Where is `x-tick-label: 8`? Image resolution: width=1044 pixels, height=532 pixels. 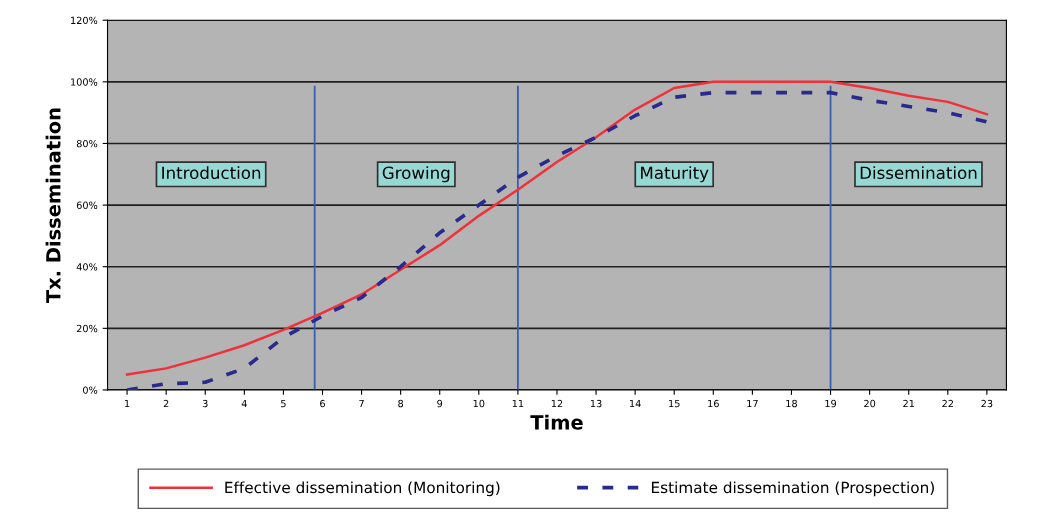
x-tick-label: 8 is located at coordinates (401, 403).